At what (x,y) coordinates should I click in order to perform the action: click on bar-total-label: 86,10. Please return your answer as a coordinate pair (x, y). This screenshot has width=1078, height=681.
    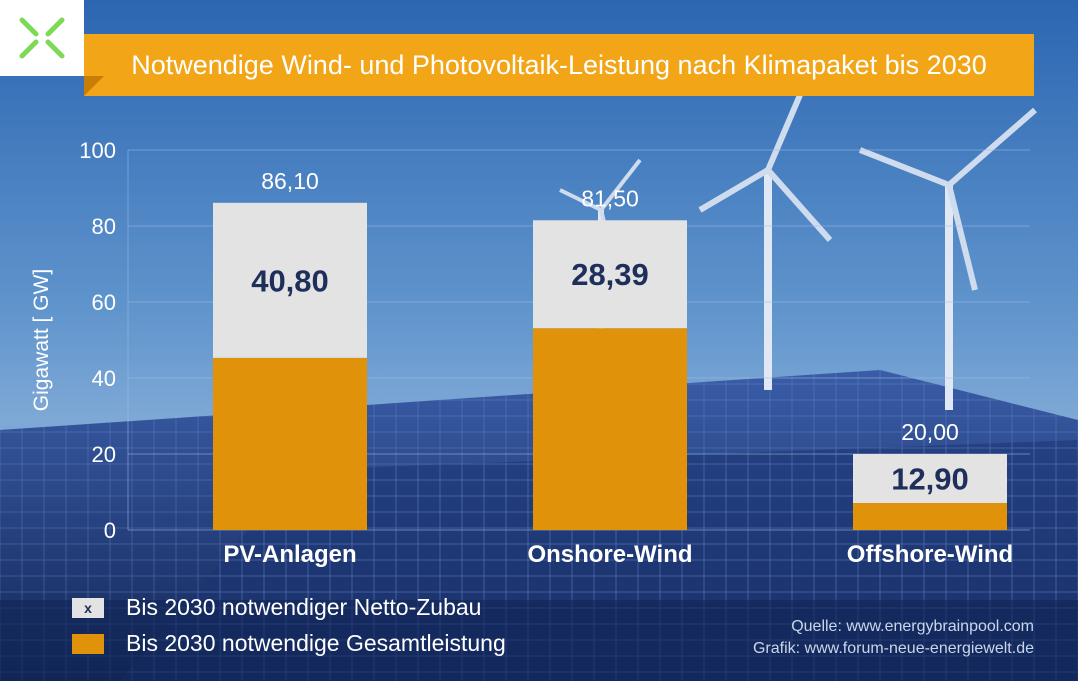
    Looking at the image, I should click on (290, 181).